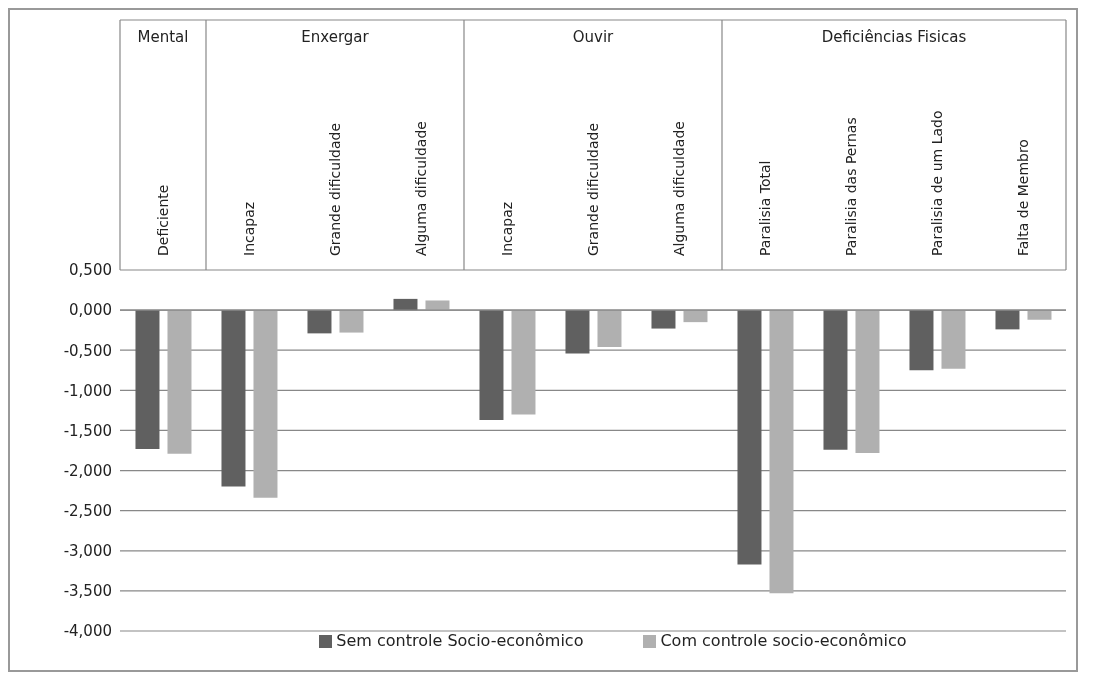  What do you see at coordinates (90, 270) in the screenshot?
I see `y-tick-label: 0,500` at bounding box center [90, 270].